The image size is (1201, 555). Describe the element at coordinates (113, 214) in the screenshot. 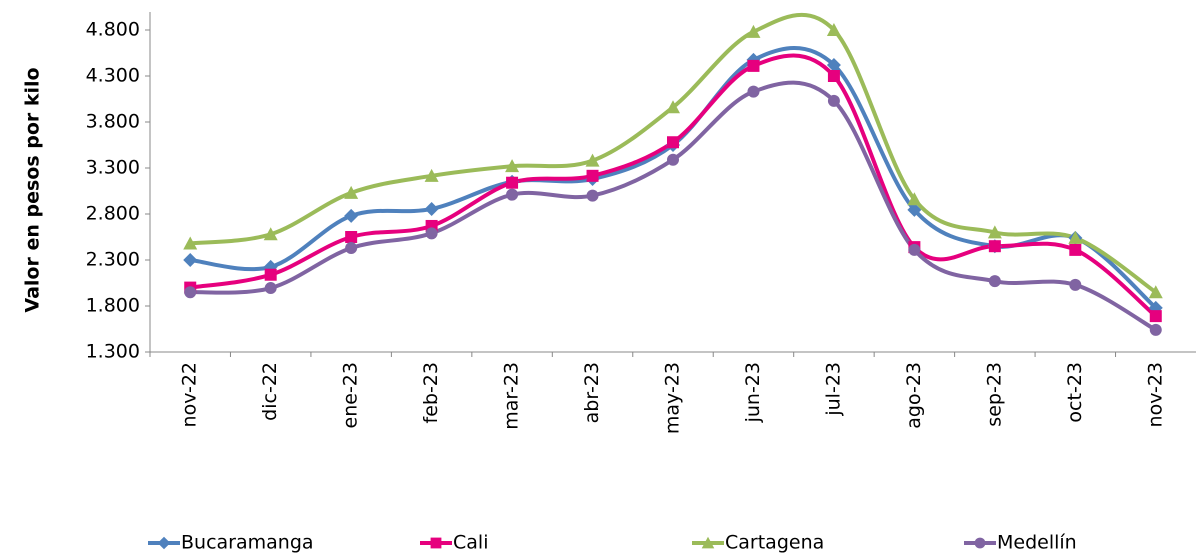

I see `y-tick-label: 2.800` at that location.